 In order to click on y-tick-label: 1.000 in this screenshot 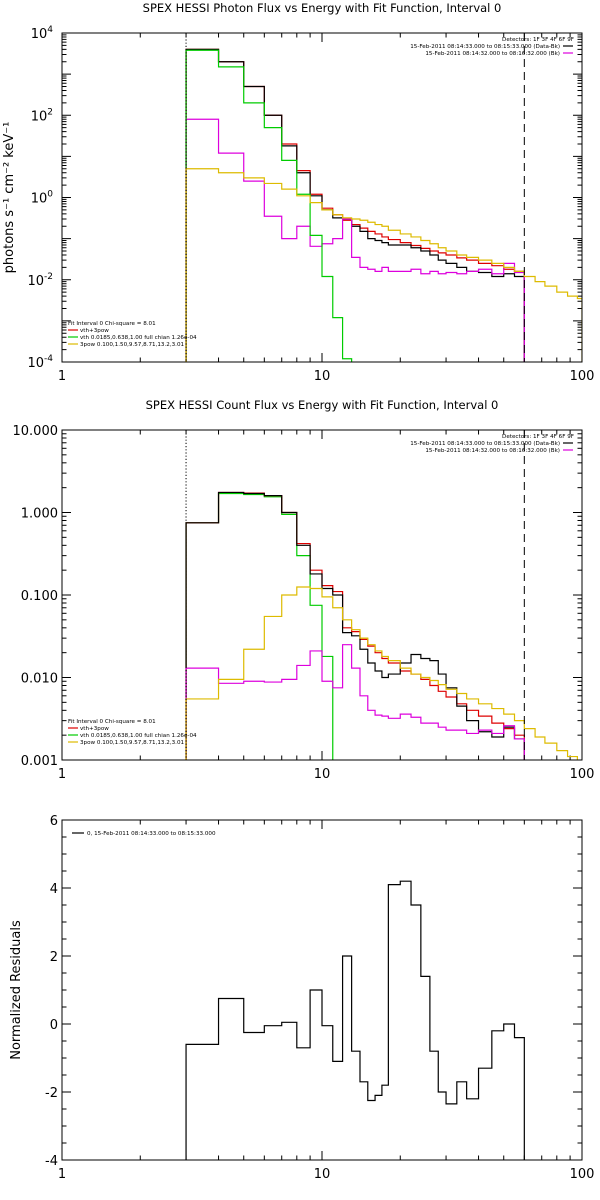, I will do `click(39, 514)`.